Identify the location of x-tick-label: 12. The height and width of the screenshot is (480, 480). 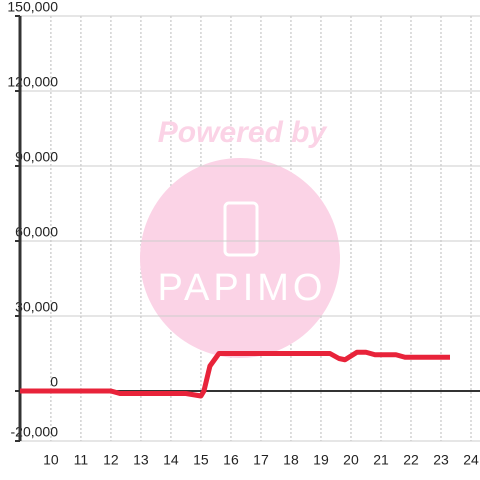
(111, 460).